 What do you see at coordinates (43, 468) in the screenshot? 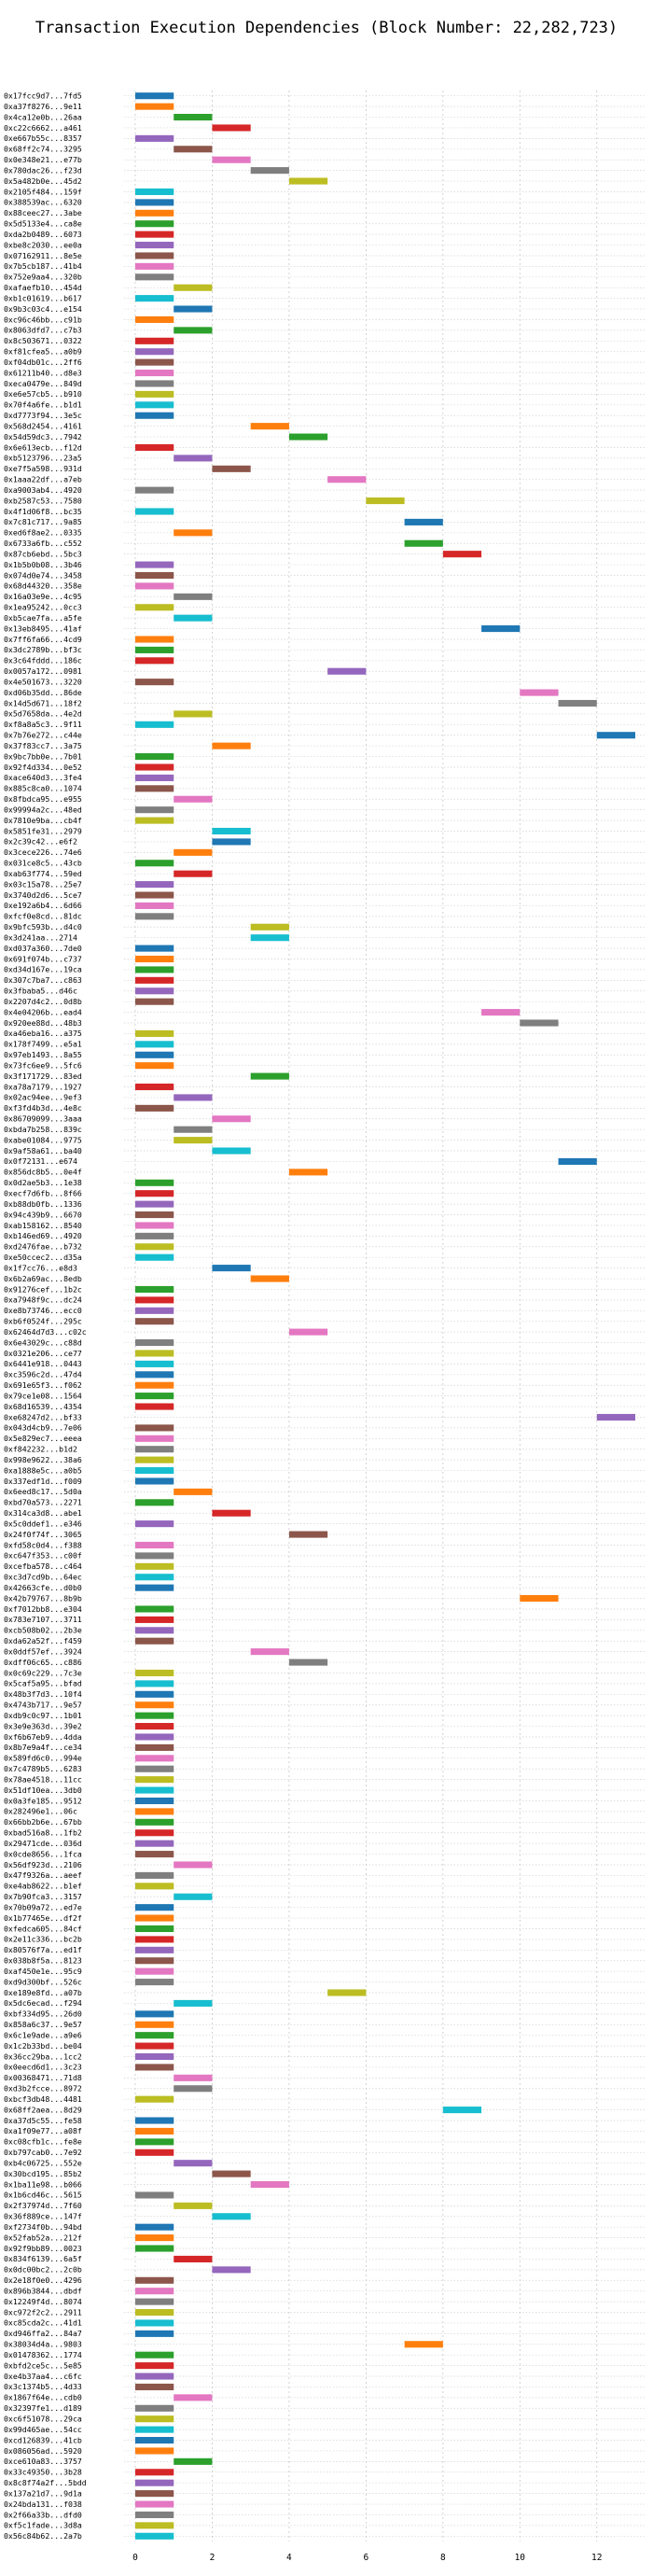
I see `y-tick-label: 0xe7f5a598...931d` at bounding box center [43, 468].